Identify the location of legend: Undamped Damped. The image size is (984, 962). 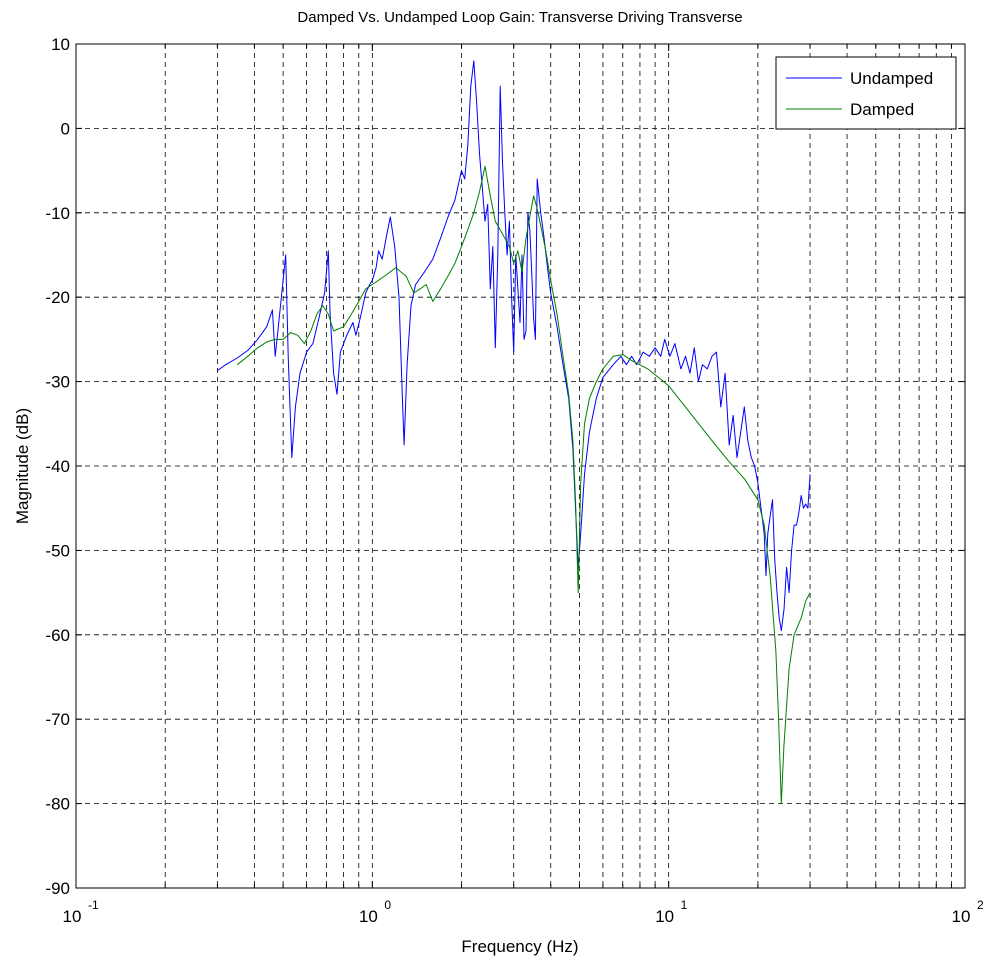
(866, 93).